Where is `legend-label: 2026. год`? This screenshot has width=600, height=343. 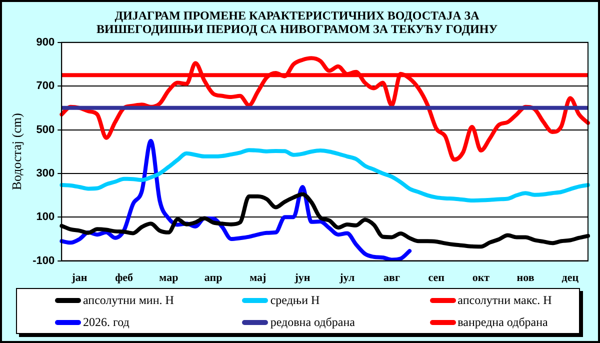
legend-label: 2026. год is located at coordinates (106, 322).